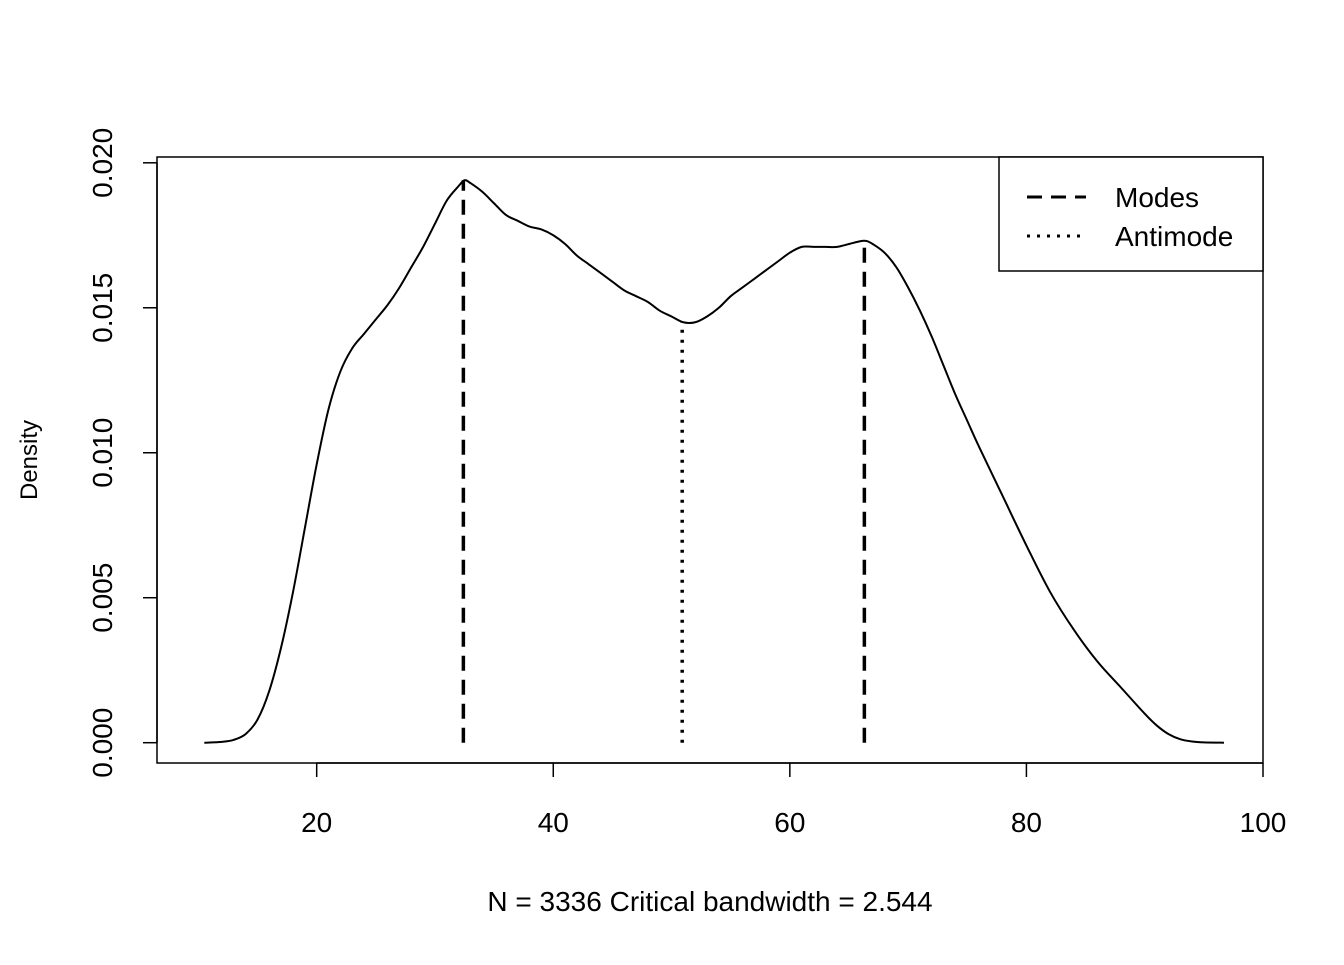 Image resolution: width=1344 pixels, height=965 pixels. Describe the element at coordinates (1157, 197) in the screenshot. I see `legend-modes-label: Modes` at that location.